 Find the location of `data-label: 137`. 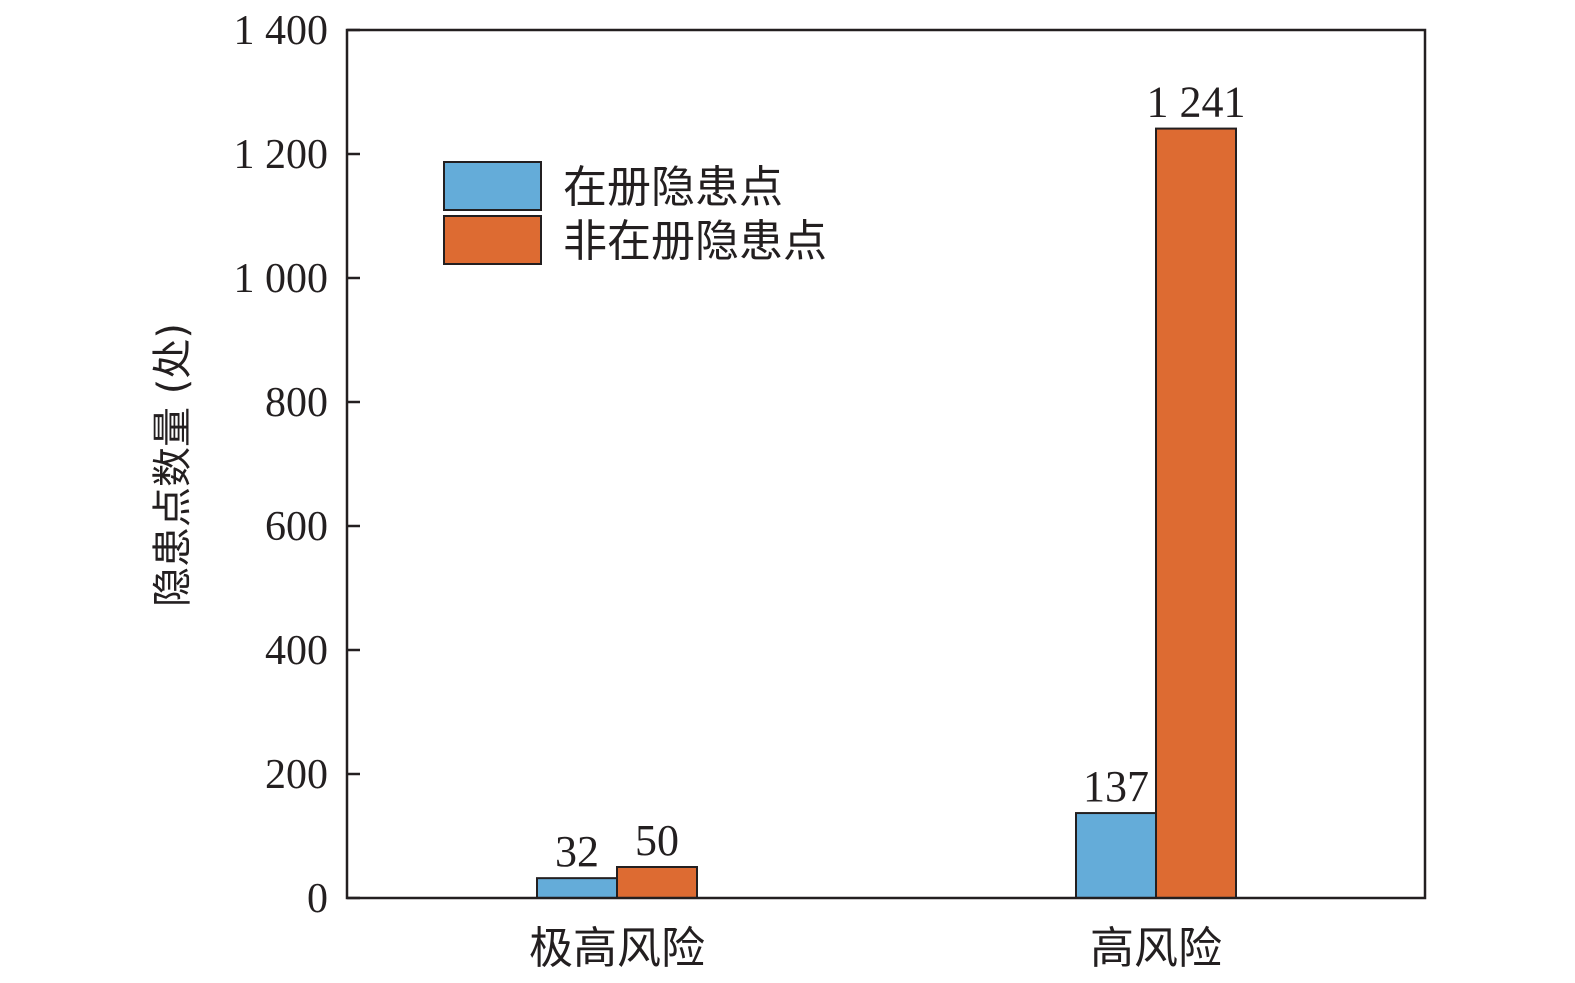

data-label: 137 is located at coordinates (1116, 786).